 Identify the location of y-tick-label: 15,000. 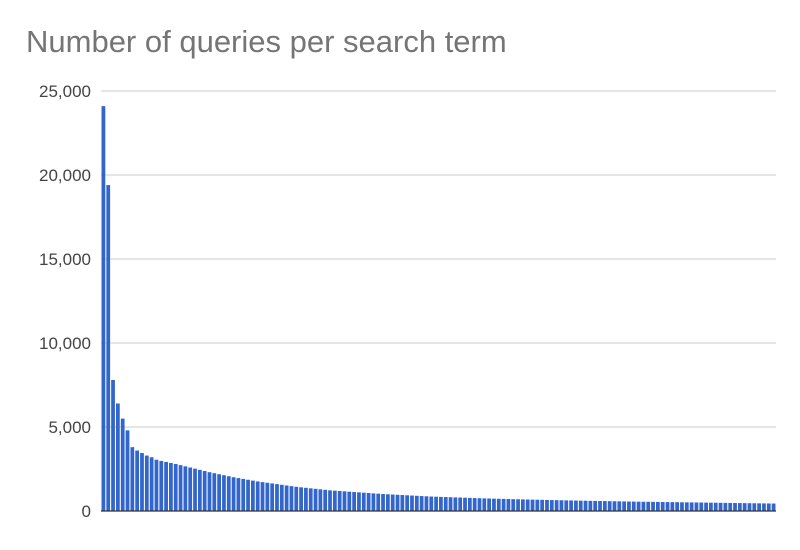
(65, 259).